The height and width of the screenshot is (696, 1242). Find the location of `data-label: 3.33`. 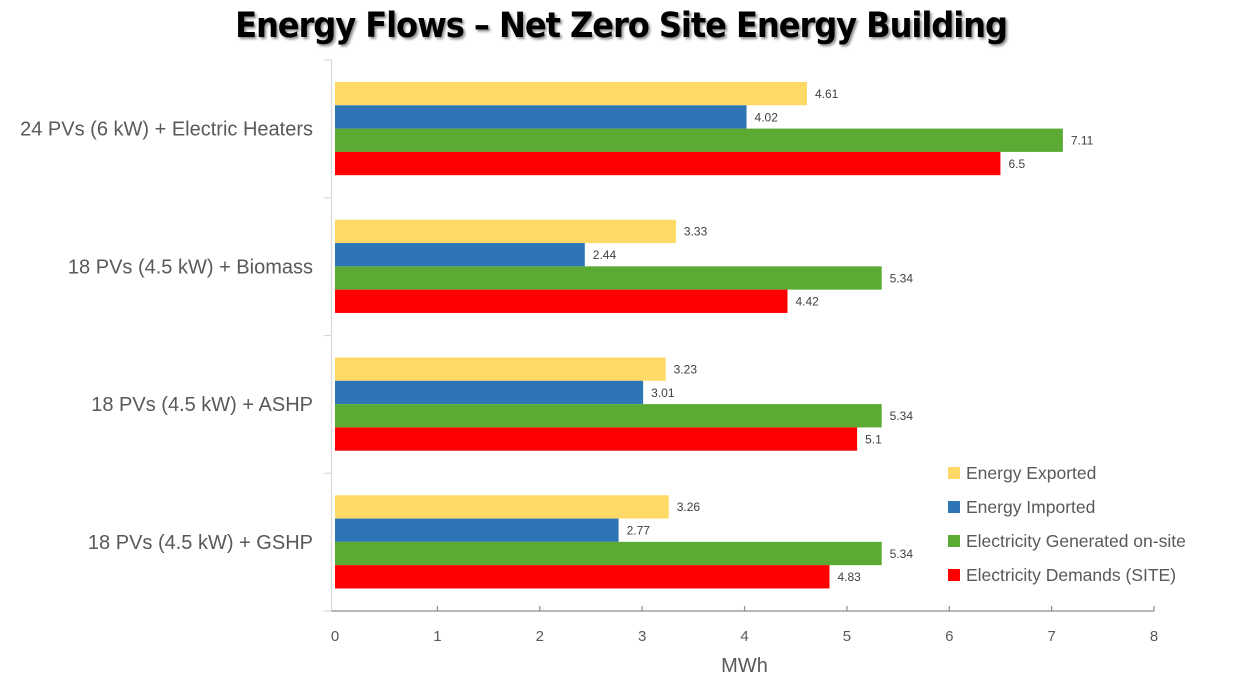

data-label: 3.33 is located at coordinates (696, 232).